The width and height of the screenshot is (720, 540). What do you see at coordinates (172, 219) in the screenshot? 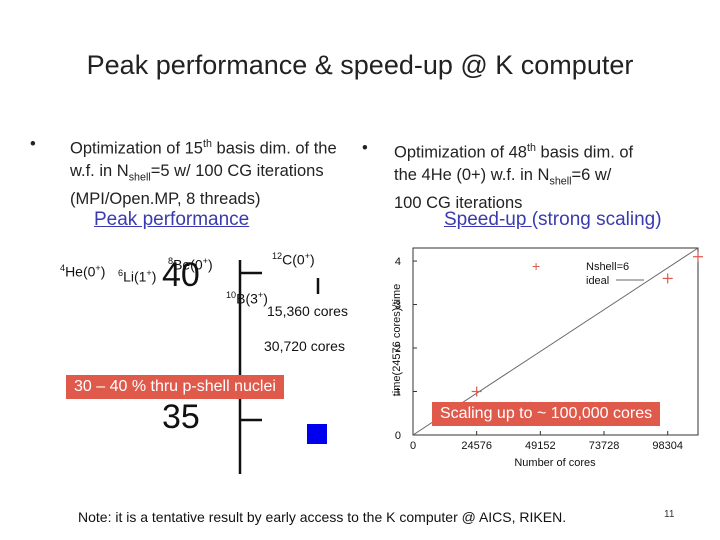
I see `peak-performance-heading: Peak performance` at bounding box center [172, 219].